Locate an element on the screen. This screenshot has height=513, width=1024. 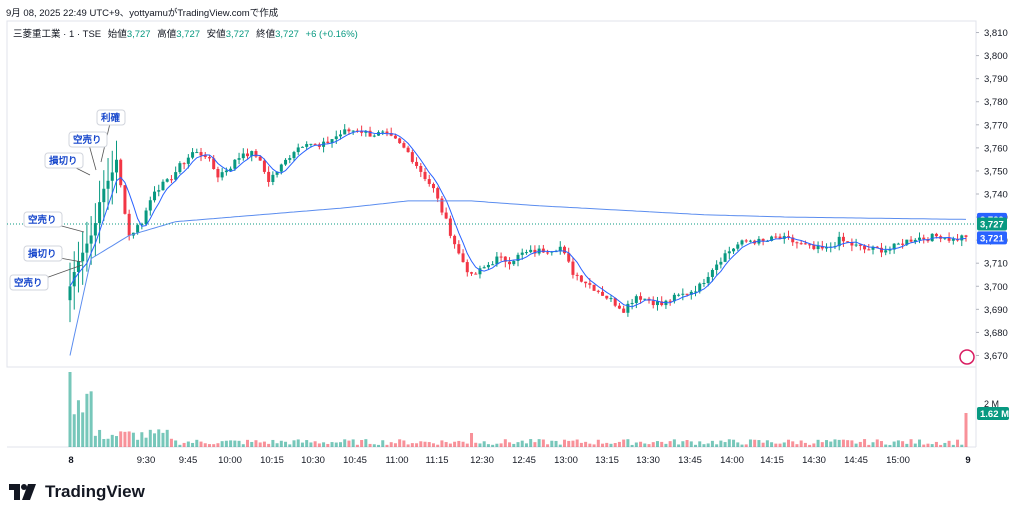
x-tick-label: 12:30 is located at coordinates (482, 460).